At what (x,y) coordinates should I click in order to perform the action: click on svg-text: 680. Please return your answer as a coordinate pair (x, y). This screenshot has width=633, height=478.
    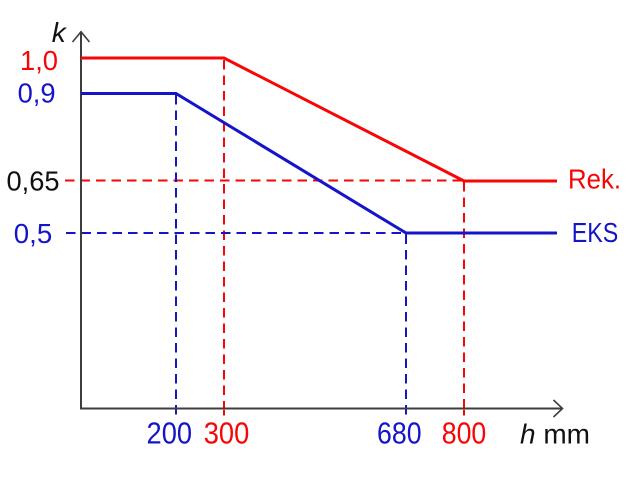
    Looking at the image, I should click on (399, 433).